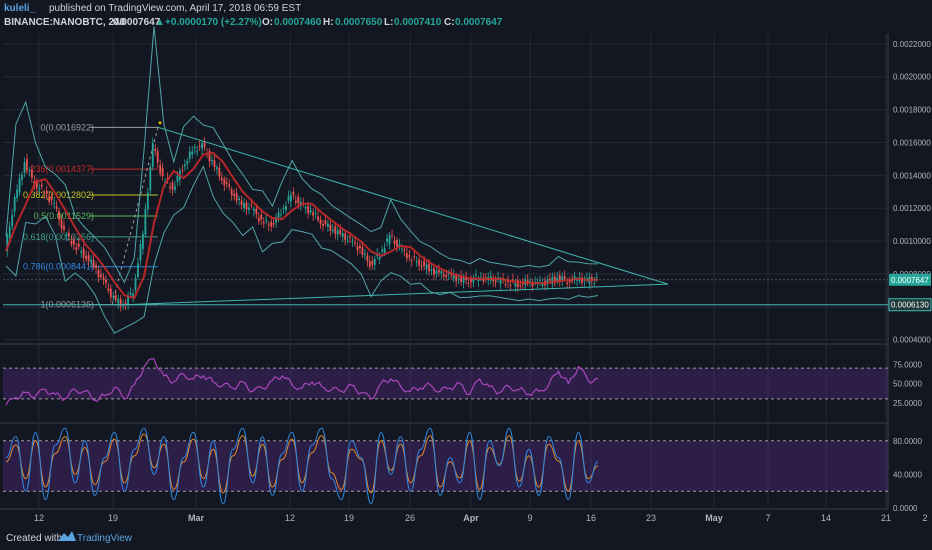 The image size is (932, 550). Describe the element at coordinates (912, 208) in the screenshot. I see `y-tick-label: 0.0012000` at that location.